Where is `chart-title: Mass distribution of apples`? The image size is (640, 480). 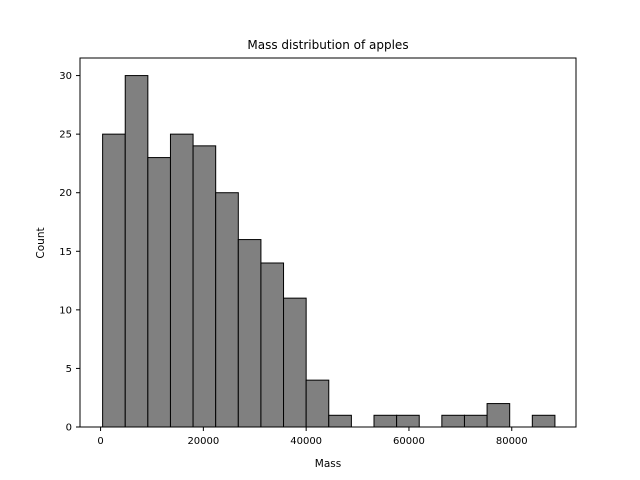
chart-title: Mass distribution of apples is located at coordinates (327, 45).